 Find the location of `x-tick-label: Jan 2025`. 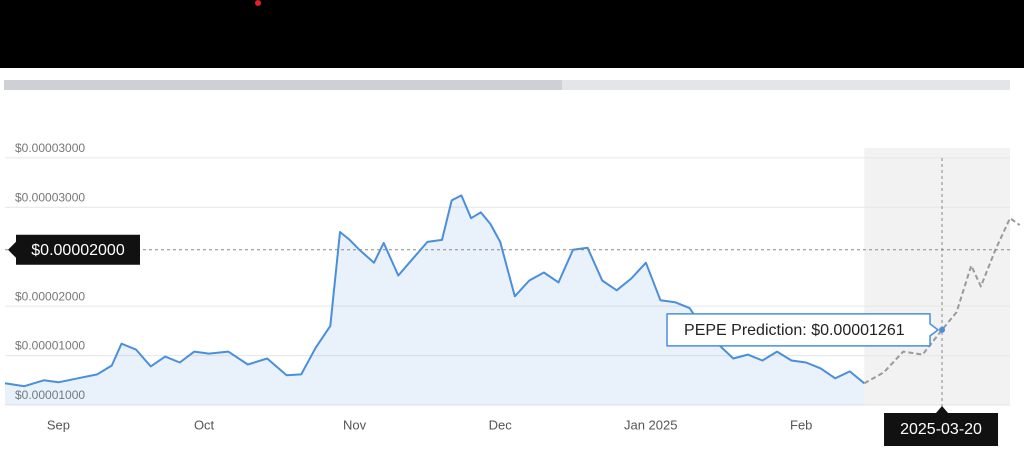

x-tick-label: Jan 2025 is located at coordinates (651, 424).